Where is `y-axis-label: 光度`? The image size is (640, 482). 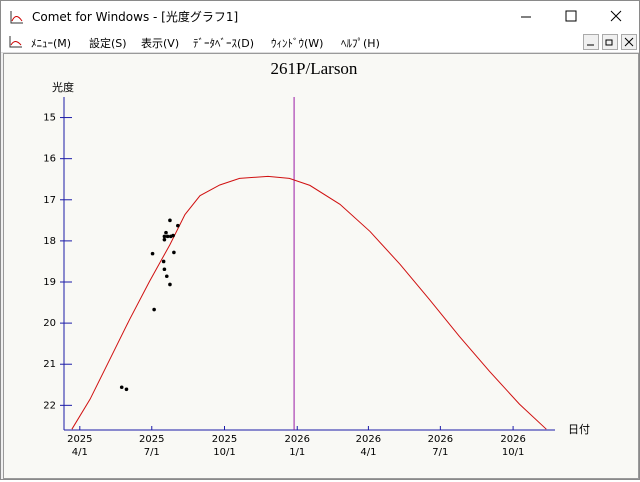 y-axis-label: 光度 is located at coordinates (63, 87).